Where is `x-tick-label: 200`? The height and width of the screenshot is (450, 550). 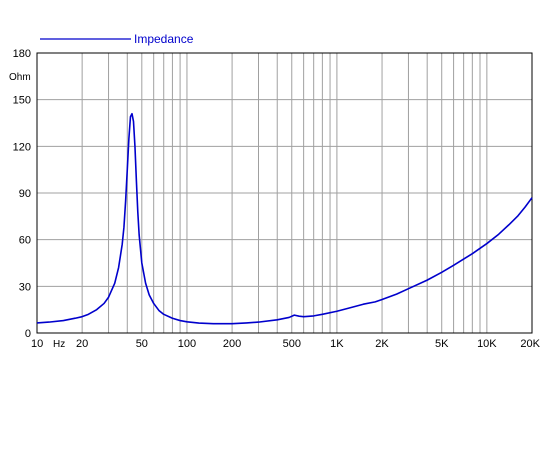
x-tick-label: 200 is located at coordinates (232, 344).